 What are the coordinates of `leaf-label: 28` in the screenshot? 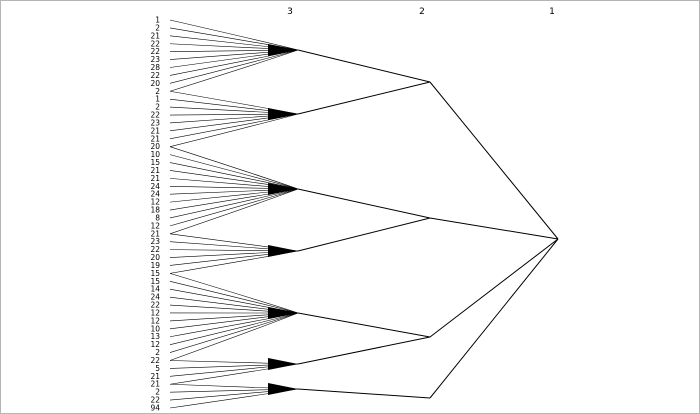 It's located at (155, 67).